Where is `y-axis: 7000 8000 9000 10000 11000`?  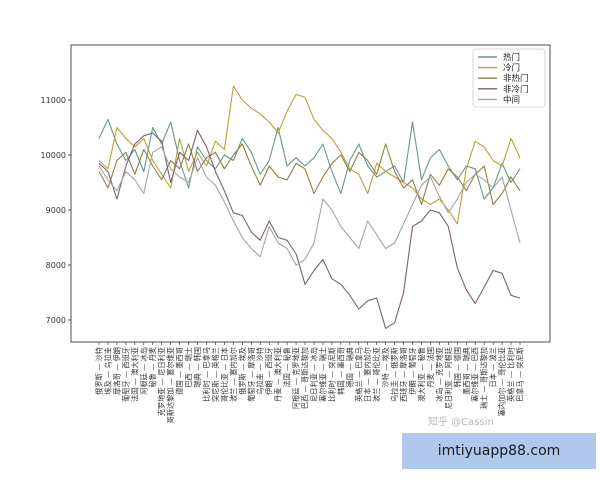
y-axis: 7000 8000 9000 10000 11000 is located at coordinates (56, 210).